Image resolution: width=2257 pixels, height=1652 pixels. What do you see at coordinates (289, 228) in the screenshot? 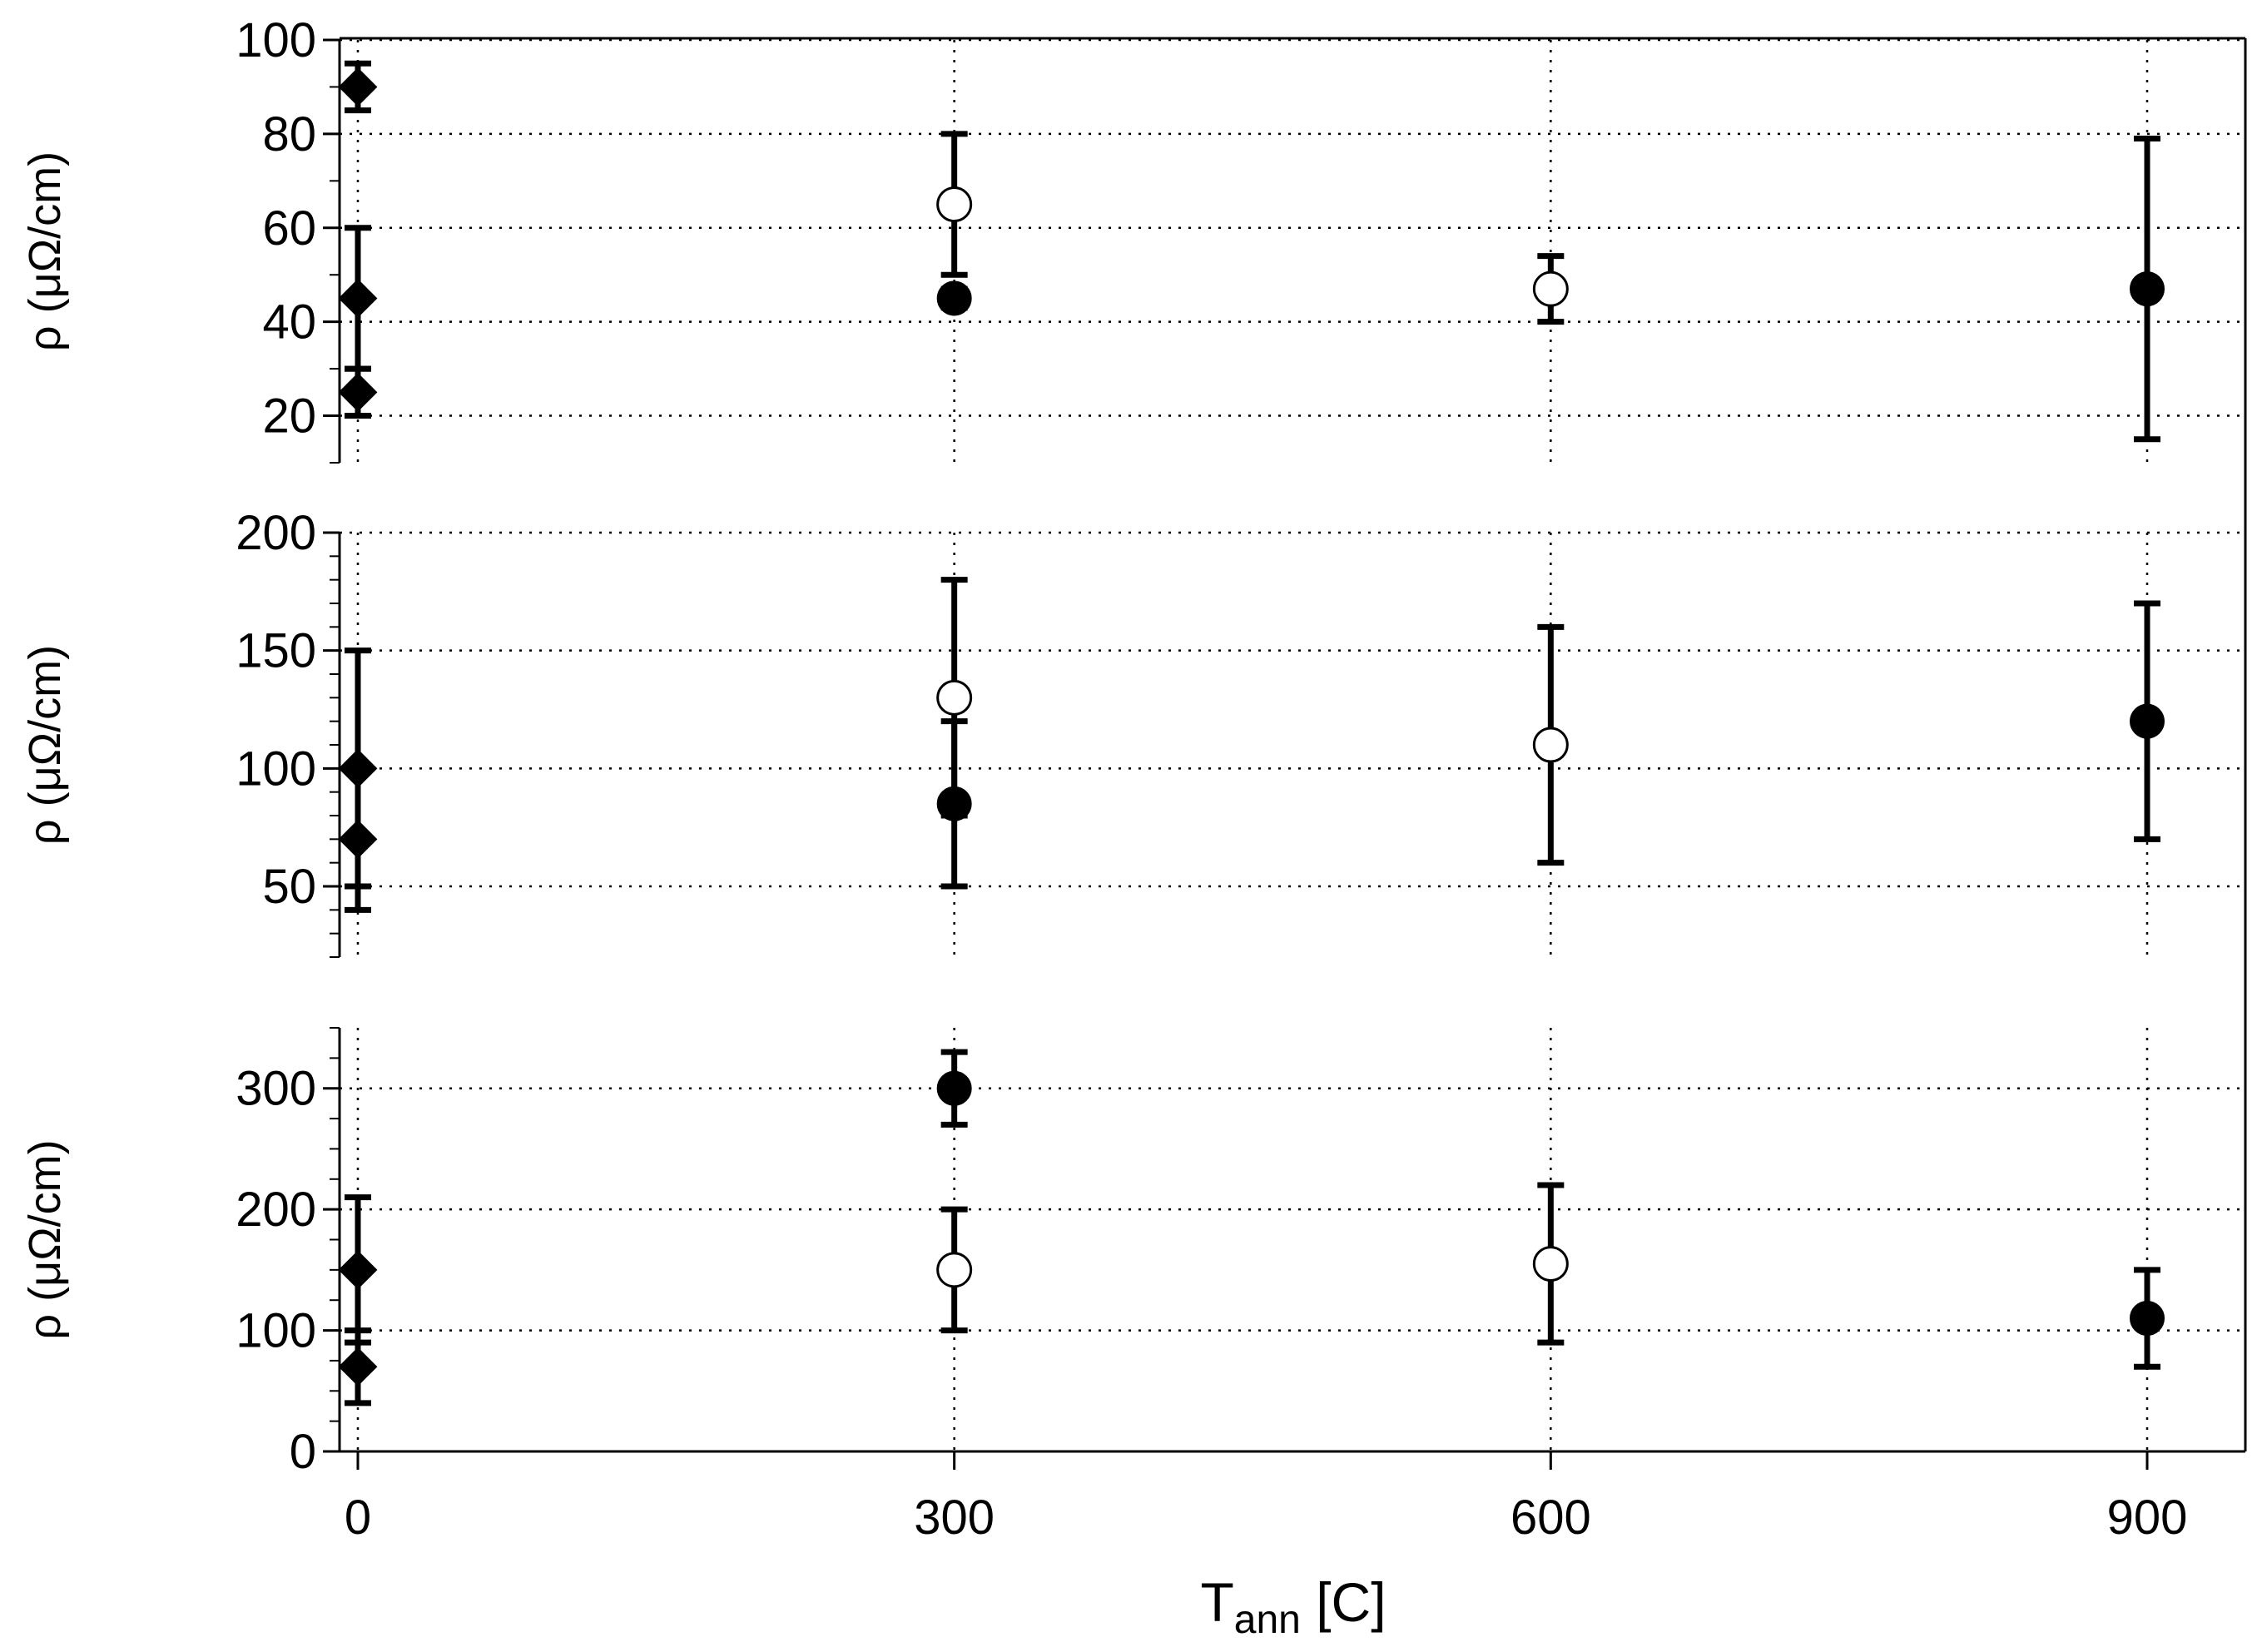
I see `y-tick-label: 60` at bounding box center [289, 228].